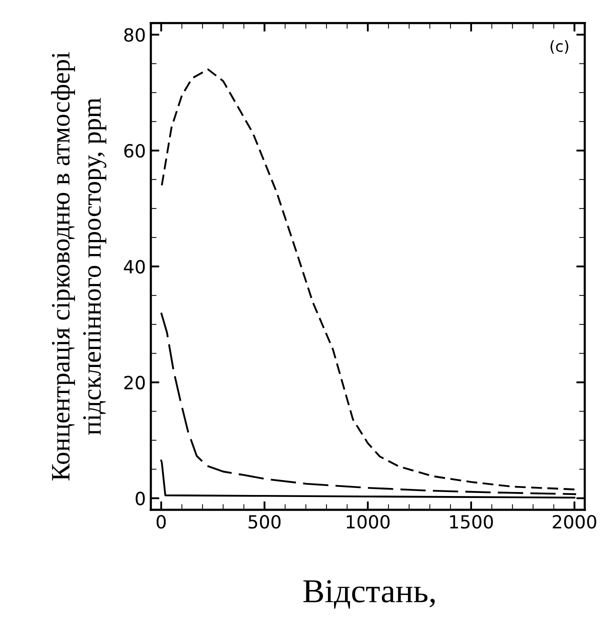  I want to click on y-axis-title: Концентрація сірководню в атмосфері підсклепінного простору, ppm, so click(78, 266).